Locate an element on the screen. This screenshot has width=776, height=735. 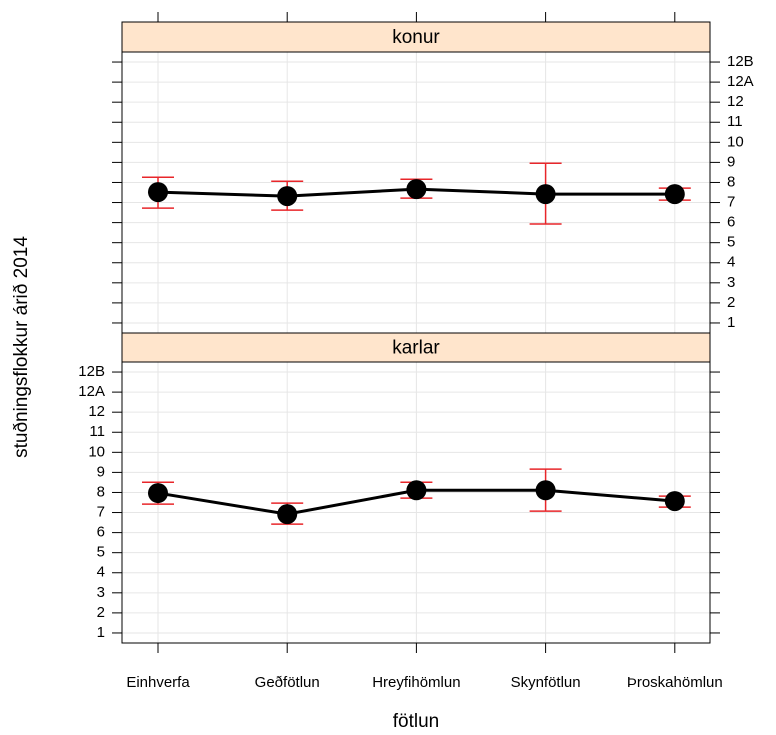
x-tick-label: Þroskahömlun is located at coordinates (675, 682).